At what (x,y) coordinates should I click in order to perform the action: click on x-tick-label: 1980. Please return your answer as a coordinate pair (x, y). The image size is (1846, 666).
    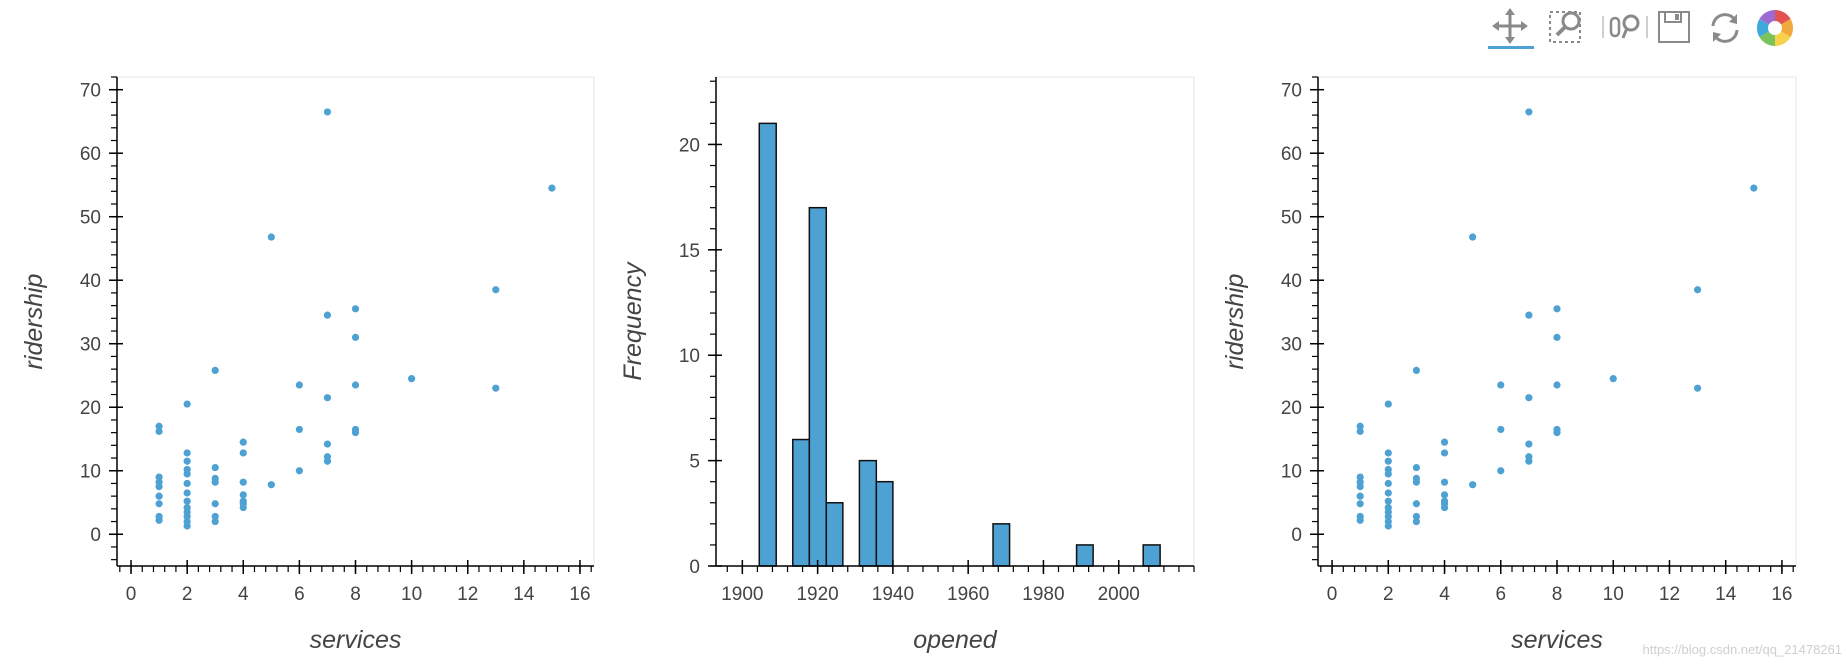
    Looking at the image, I should click on (1043, 594).